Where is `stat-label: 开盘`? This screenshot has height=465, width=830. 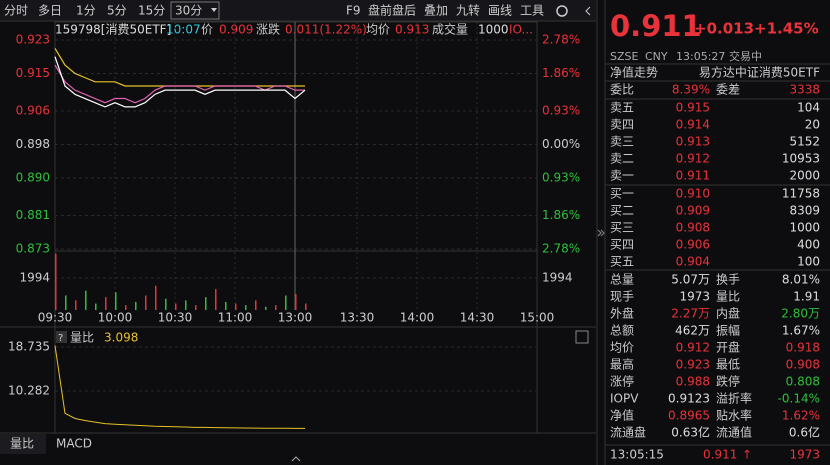 stat-label: 开盘 is located at coordinates (728, 347).